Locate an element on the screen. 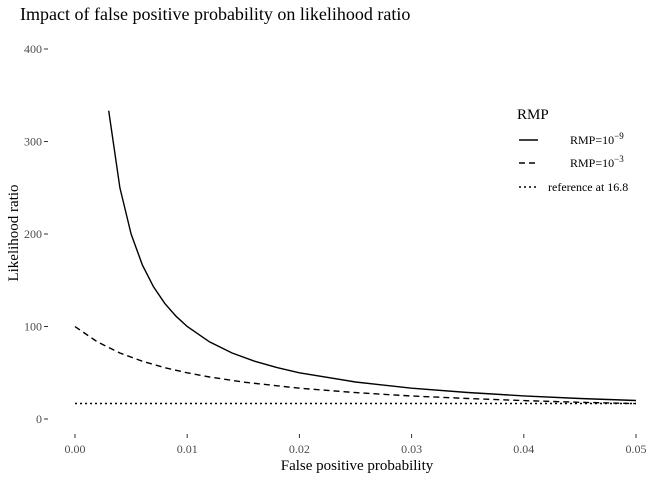  x-tick-label: 0.02 is located at coordinates (299, 449).